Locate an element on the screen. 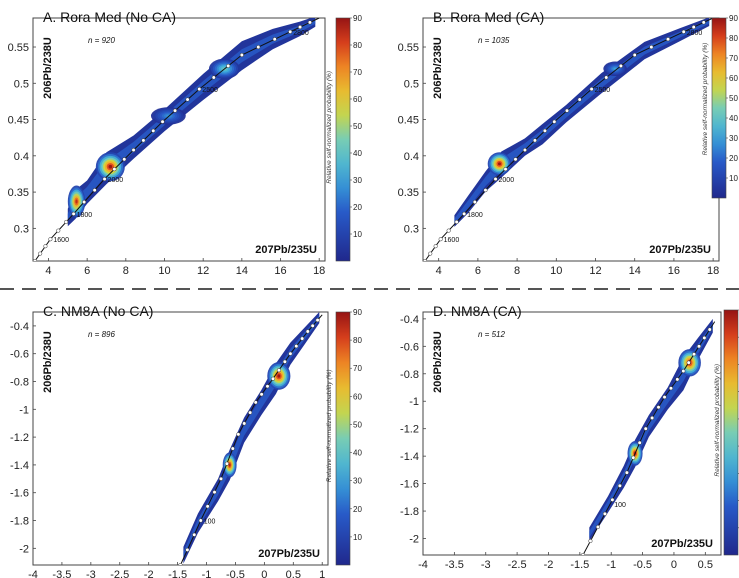 The image size is (739, 578). sample-count: n = 920 is located at coordinates (101, 40).